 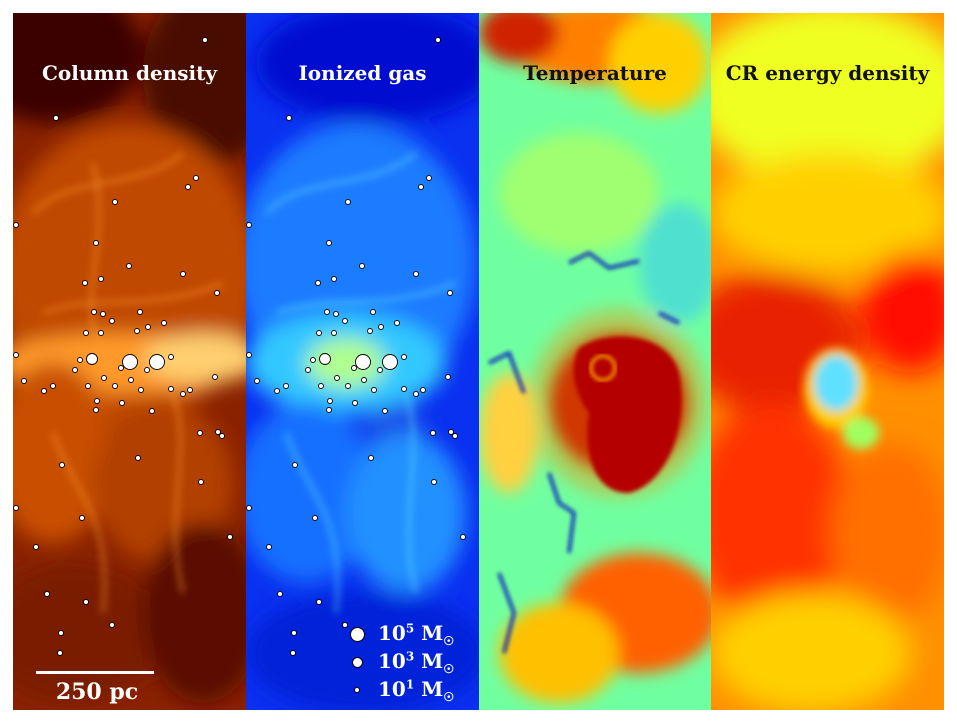 I want to click on legend-marker-small, so click(x=357, y=690).